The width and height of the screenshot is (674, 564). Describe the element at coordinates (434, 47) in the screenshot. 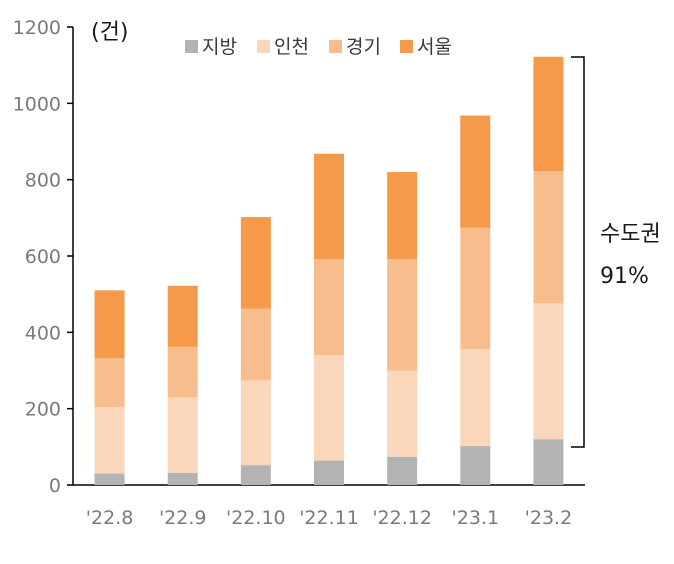

I see `legend-label: 서울` at that location.